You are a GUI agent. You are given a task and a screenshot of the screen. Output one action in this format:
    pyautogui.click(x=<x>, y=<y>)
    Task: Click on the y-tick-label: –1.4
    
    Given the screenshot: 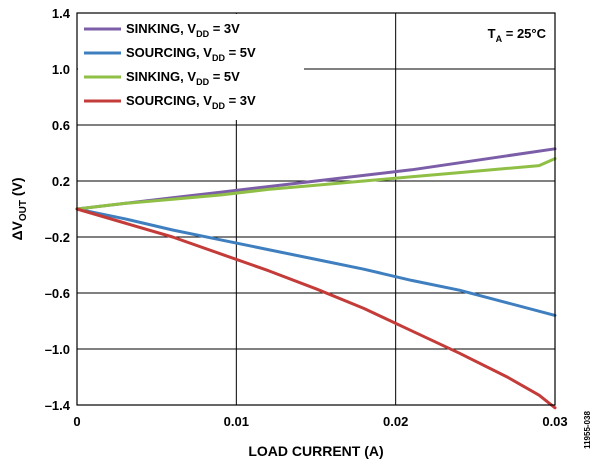 What is the action you would take?
    pyautogui.click(x=58, y=405)
    